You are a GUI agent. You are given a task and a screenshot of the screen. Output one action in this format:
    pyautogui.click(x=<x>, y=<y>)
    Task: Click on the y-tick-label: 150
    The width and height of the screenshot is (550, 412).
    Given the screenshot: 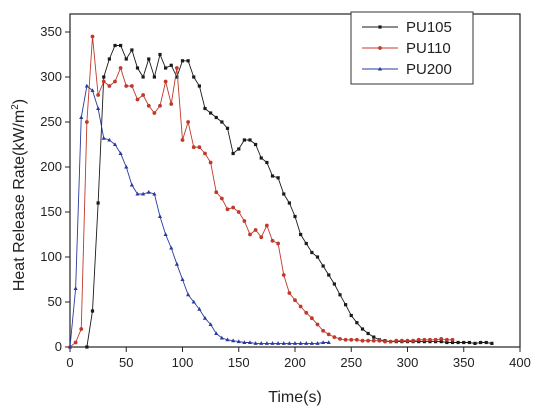 What is the action you would take?
    pyautogui.click(x=51, y=211)
    